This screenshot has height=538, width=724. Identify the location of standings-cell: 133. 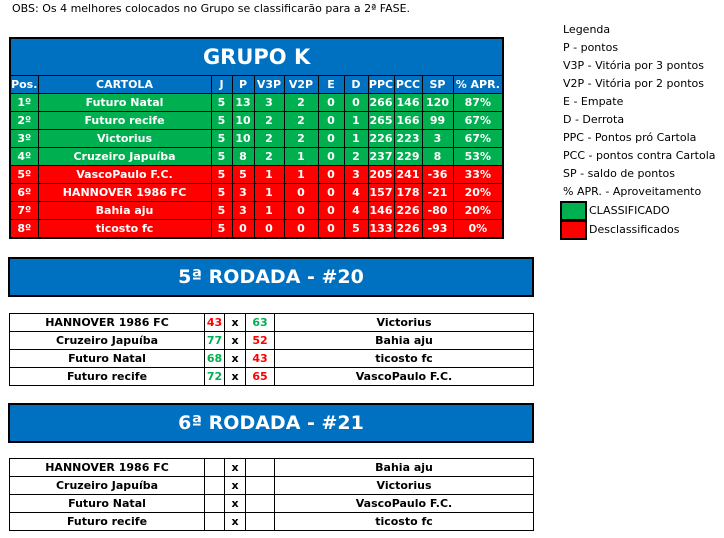
(381, 229).